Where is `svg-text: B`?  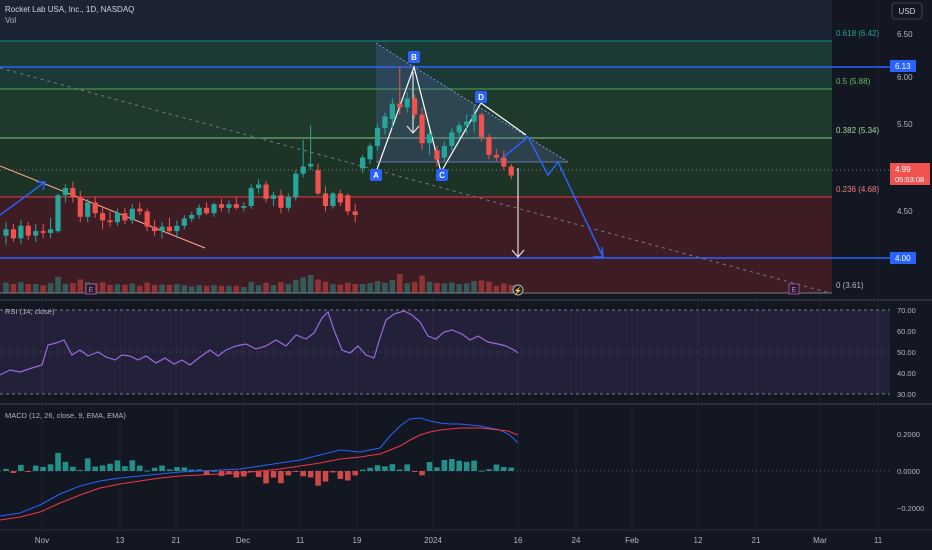
svg-text: B is located at coordinates (414, 57).